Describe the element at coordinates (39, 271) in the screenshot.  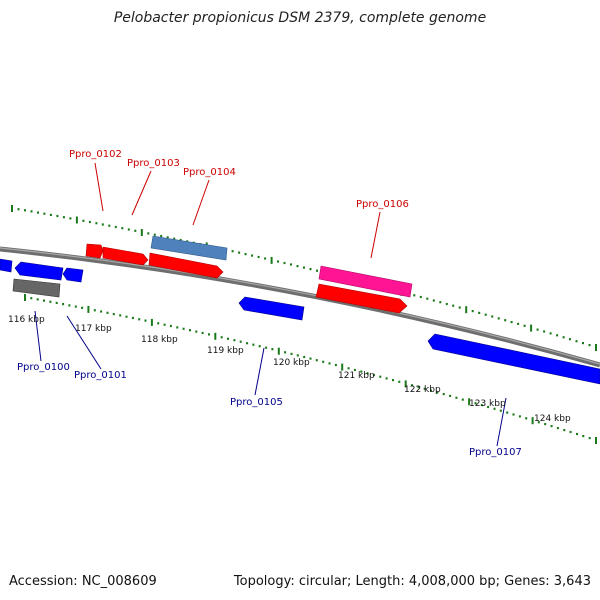
I see `gene-arrow-ppro-0100-blue` at that location.